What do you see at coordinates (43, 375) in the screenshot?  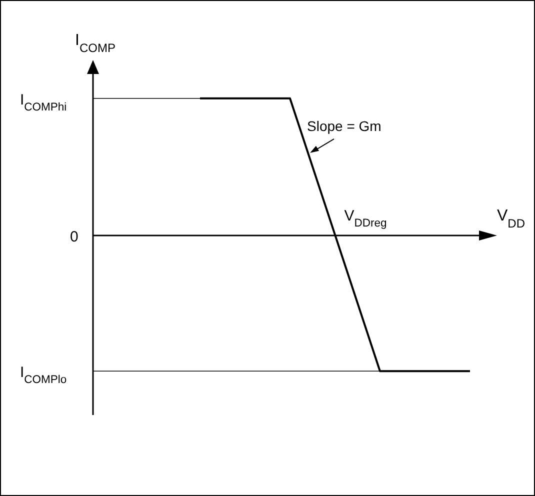 I see `ref-line-label: I$_{COMPlo}$` at bounding box center [43, 375].